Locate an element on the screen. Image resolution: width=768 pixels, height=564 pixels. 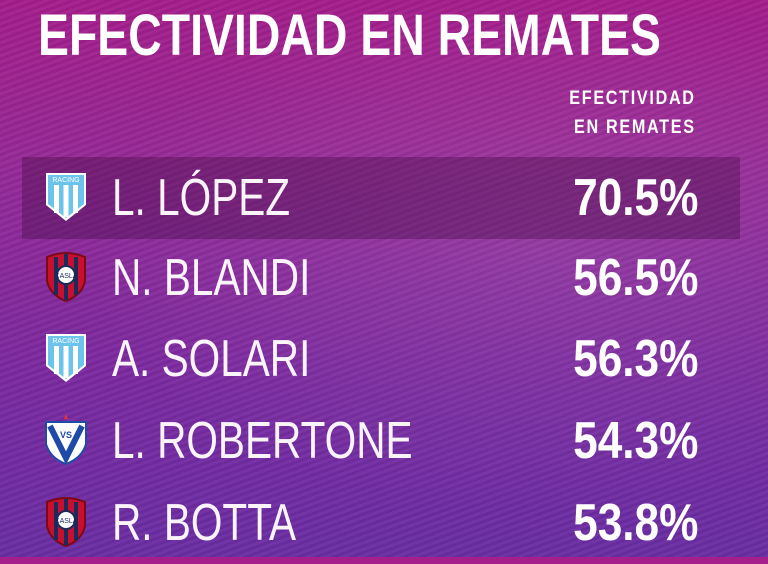
page-title: EFECTIVIDAD EN REMATES is located at coordinates (350, 35).